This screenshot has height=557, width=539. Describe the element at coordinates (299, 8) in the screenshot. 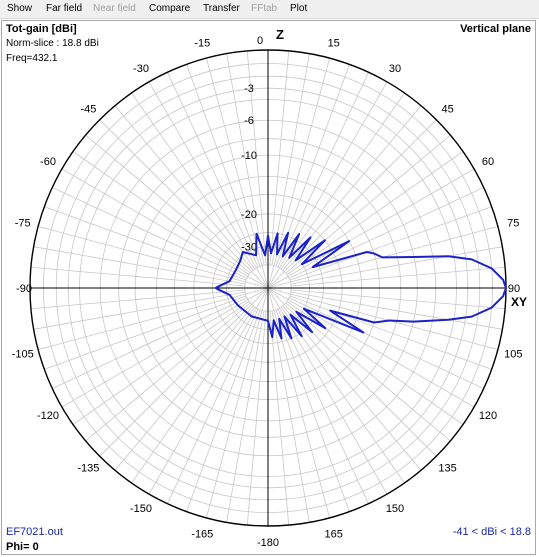

I see `menu-plot: Plot` at that location.